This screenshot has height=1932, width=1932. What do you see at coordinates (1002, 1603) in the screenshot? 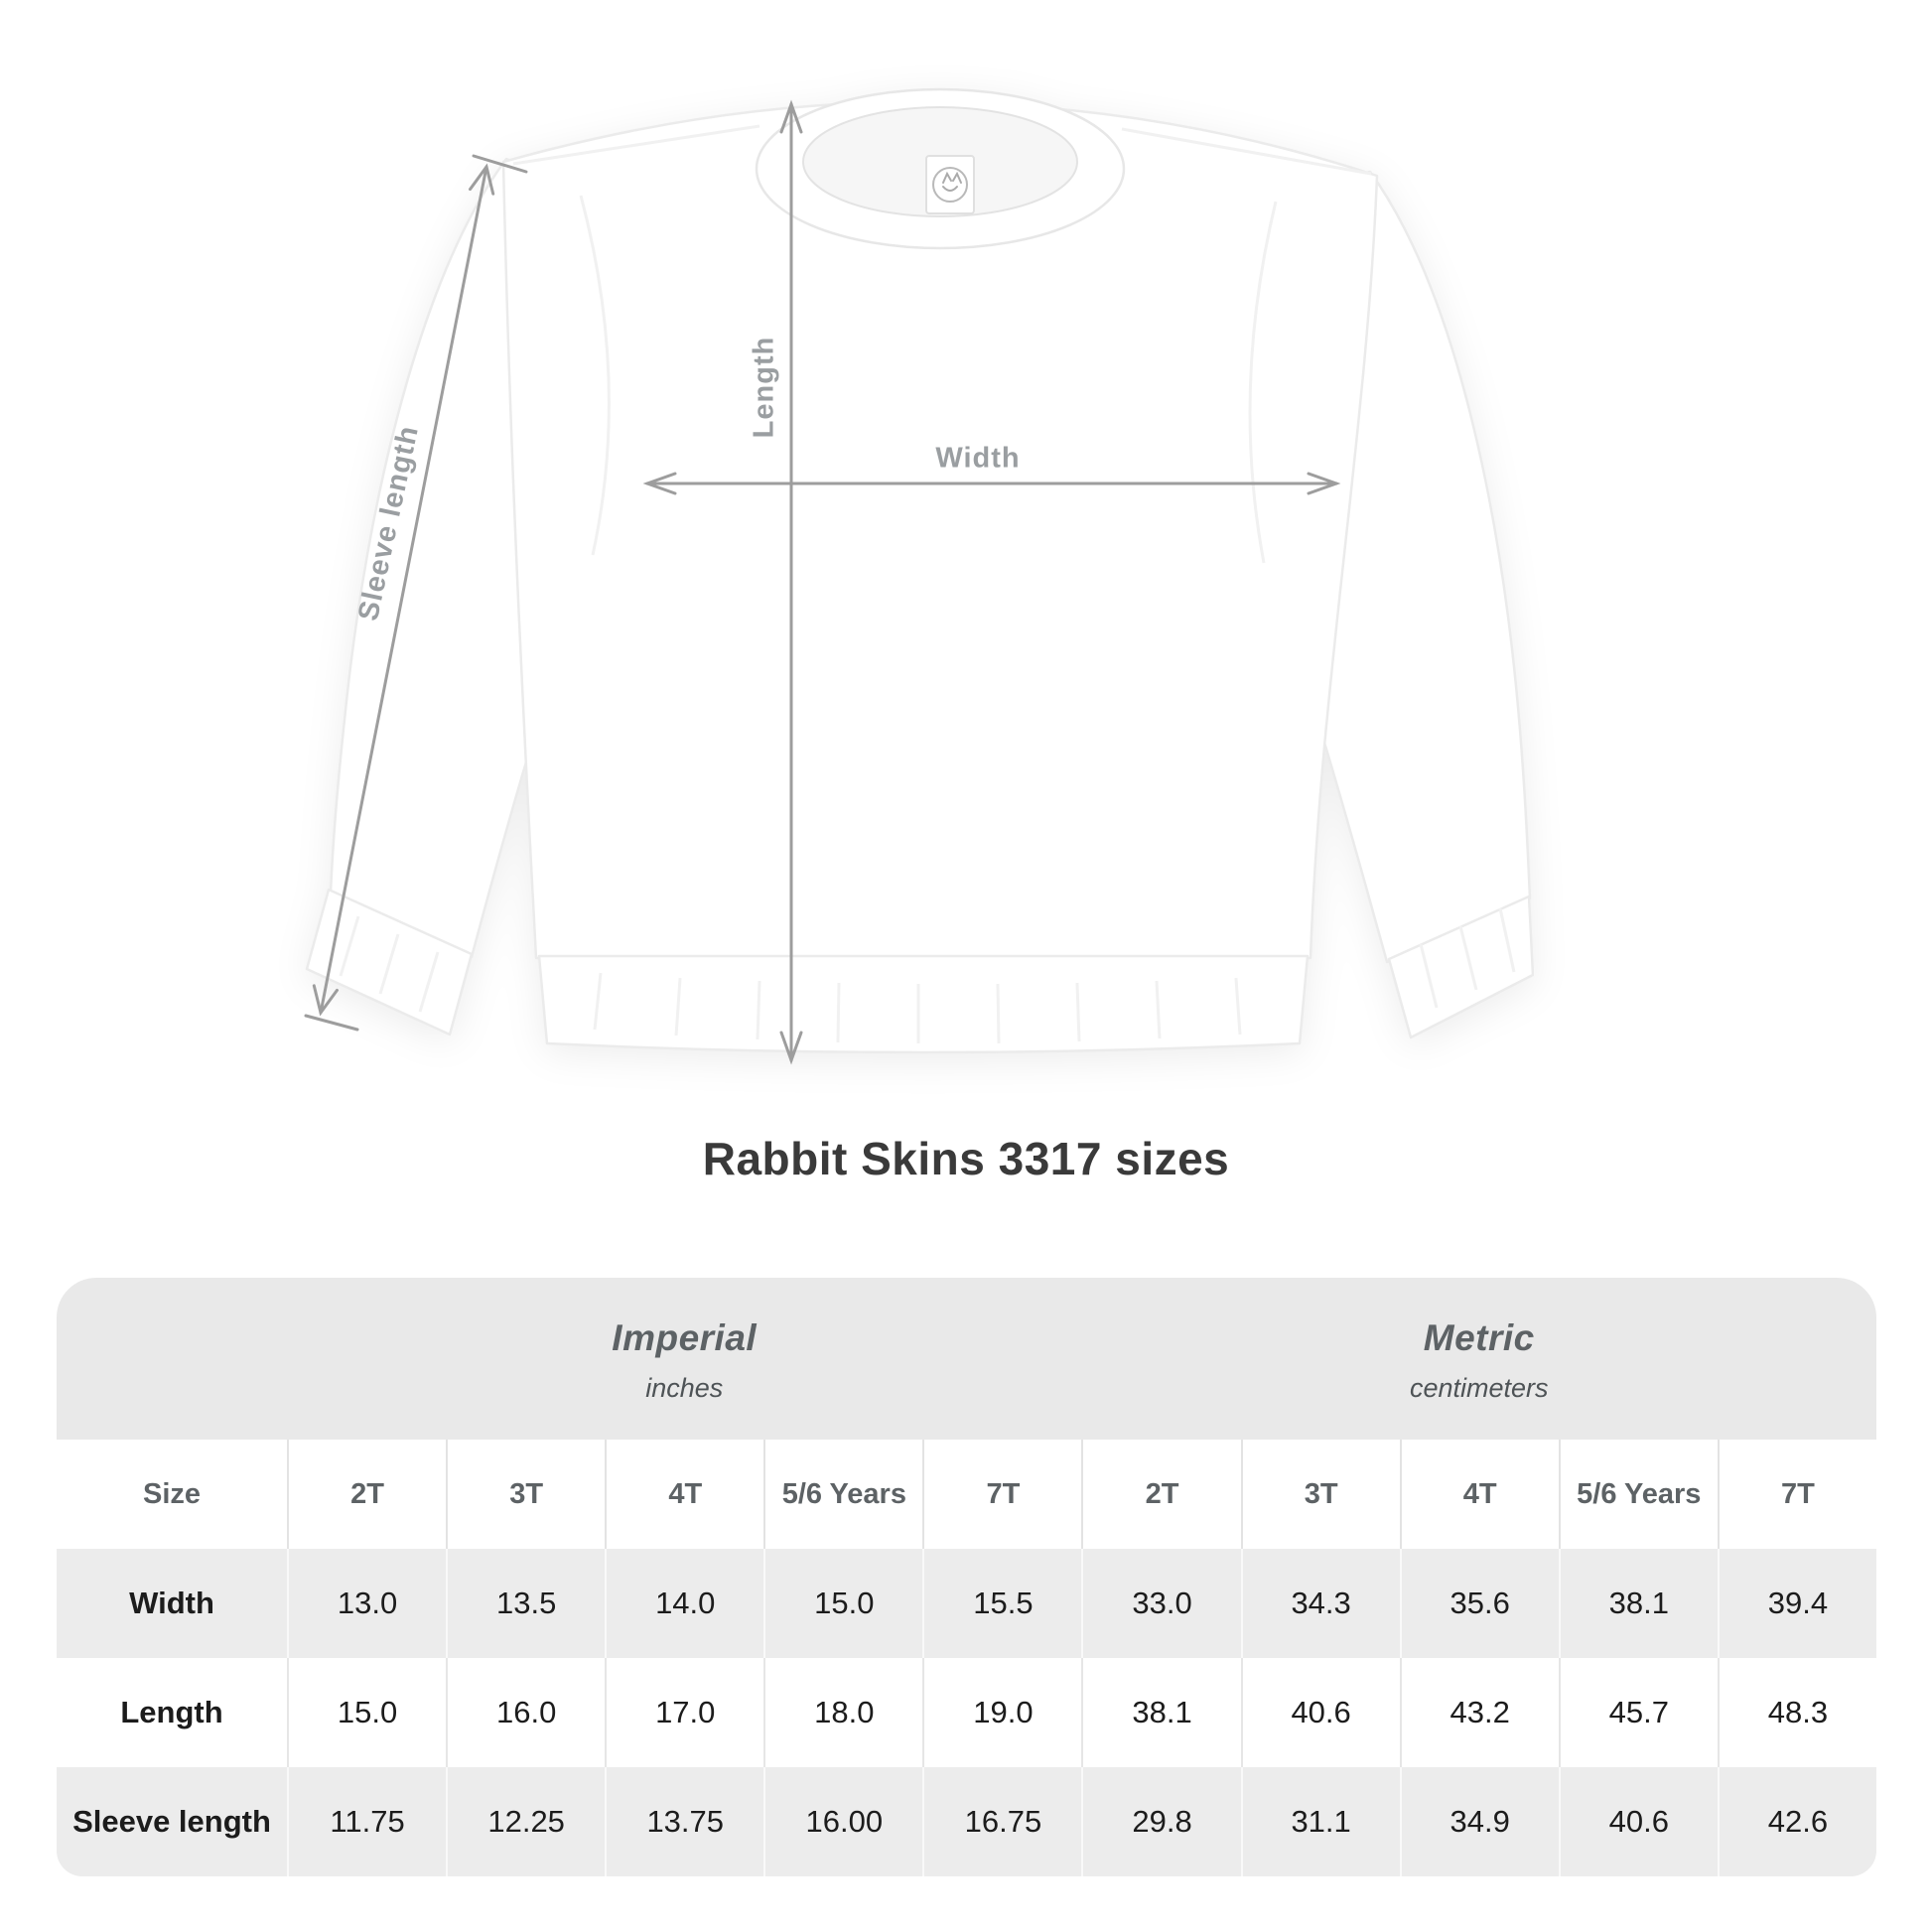
I see `width-imperial-7t: 15.5` at bounding box center [1002, 1603].